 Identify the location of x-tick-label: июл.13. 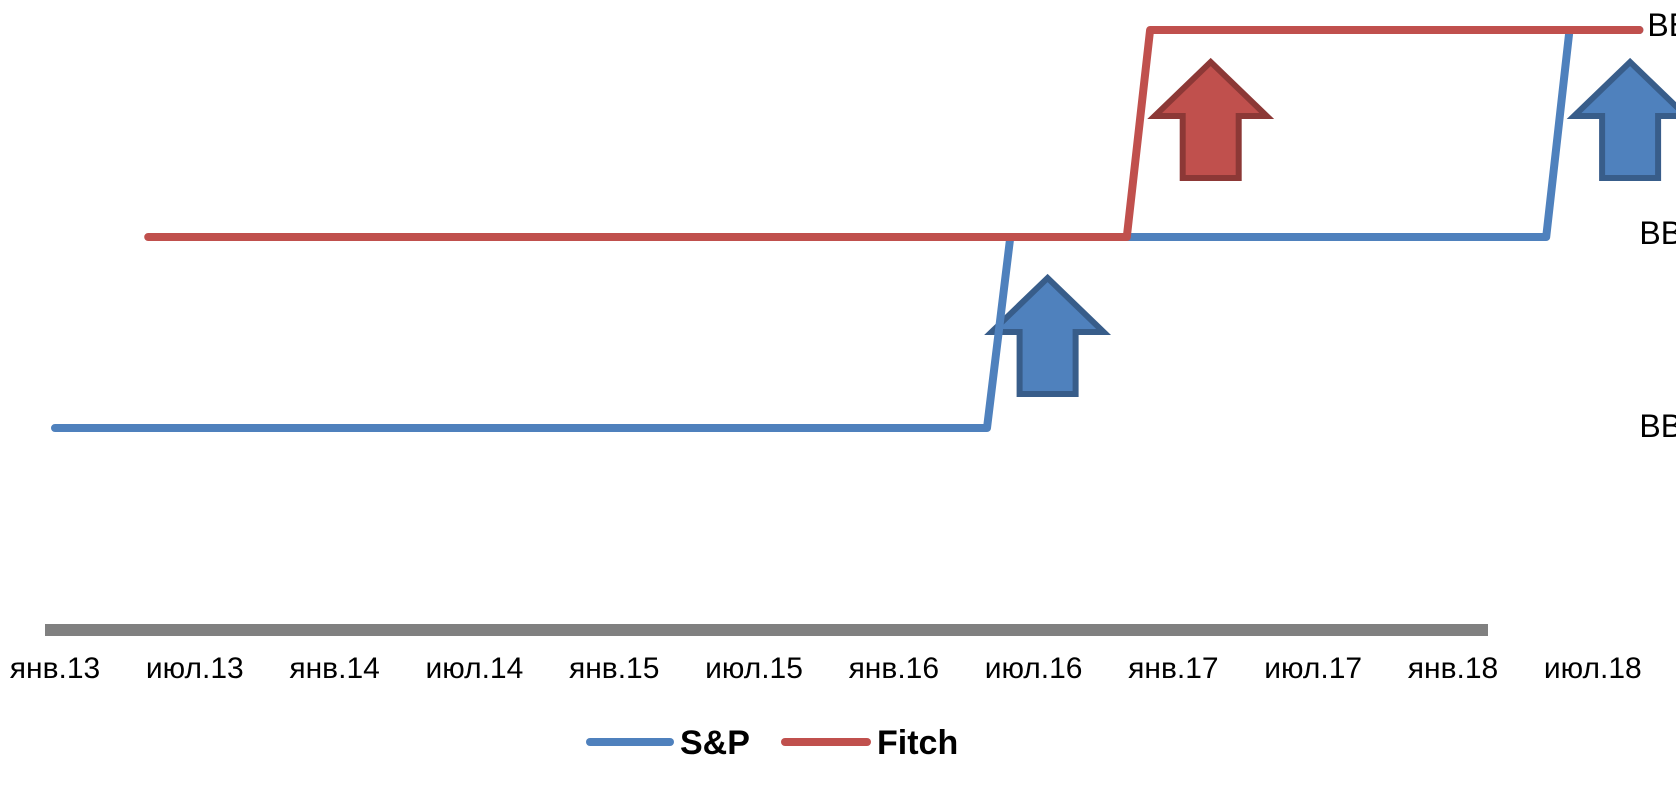
(195, 668).